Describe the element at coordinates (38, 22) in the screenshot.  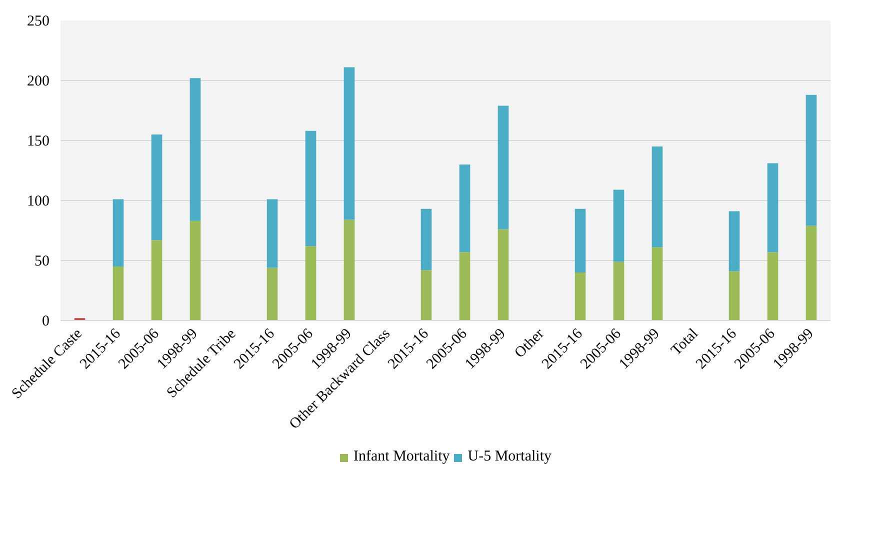
I see `y-tick-label: 250` at that location.